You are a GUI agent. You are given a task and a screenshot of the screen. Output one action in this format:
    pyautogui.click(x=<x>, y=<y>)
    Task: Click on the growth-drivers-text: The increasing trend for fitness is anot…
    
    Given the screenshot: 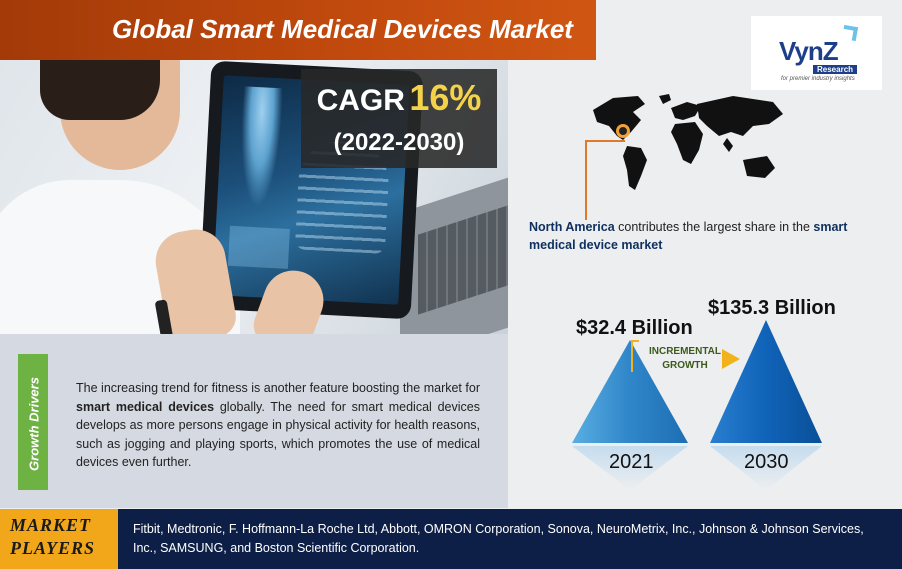 What is the action you would take?
    pyautogui.click(x=278, y=425)
    